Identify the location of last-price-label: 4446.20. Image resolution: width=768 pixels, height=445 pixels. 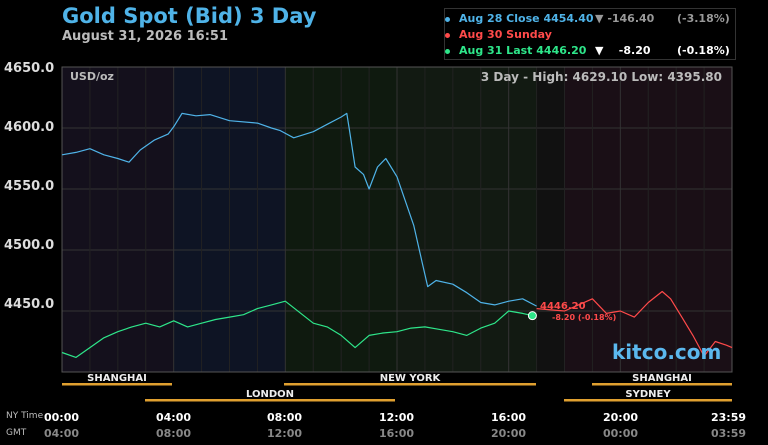
(563, 306).